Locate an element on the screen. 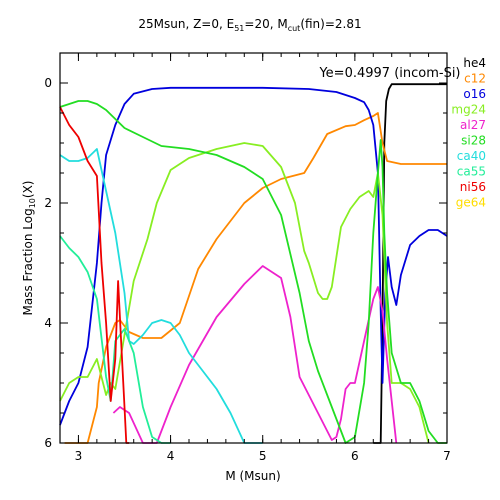 The image size is (500, 500). series-line-ca55 is located at coordinates (115, 339).